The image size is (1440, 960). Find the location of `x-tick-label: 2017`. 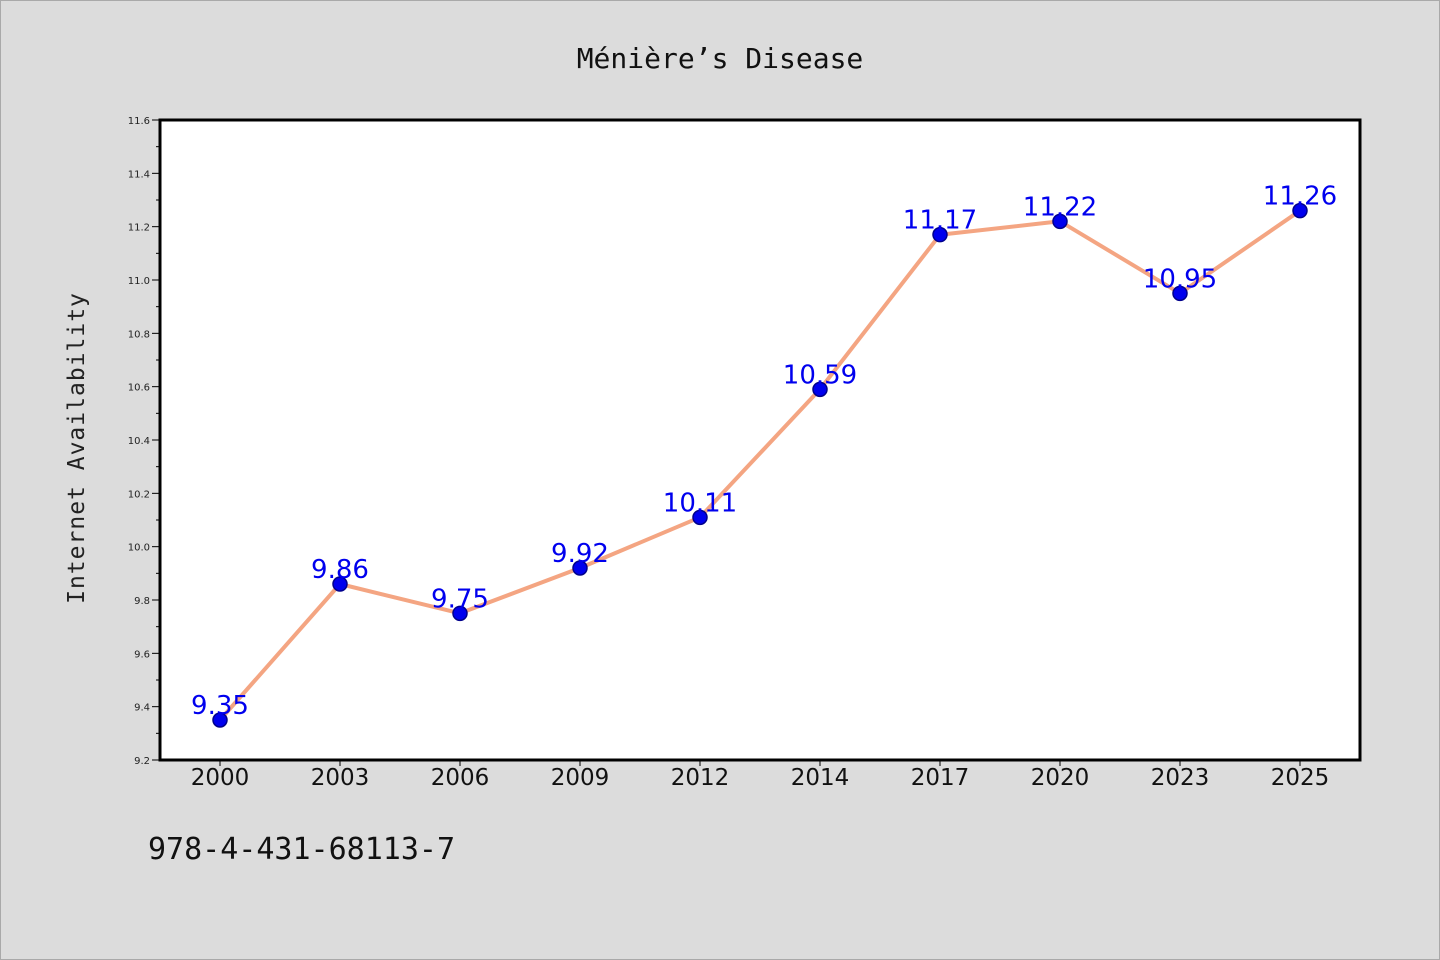

x-tick-label: 2017 is located at coordinates (940, 778).